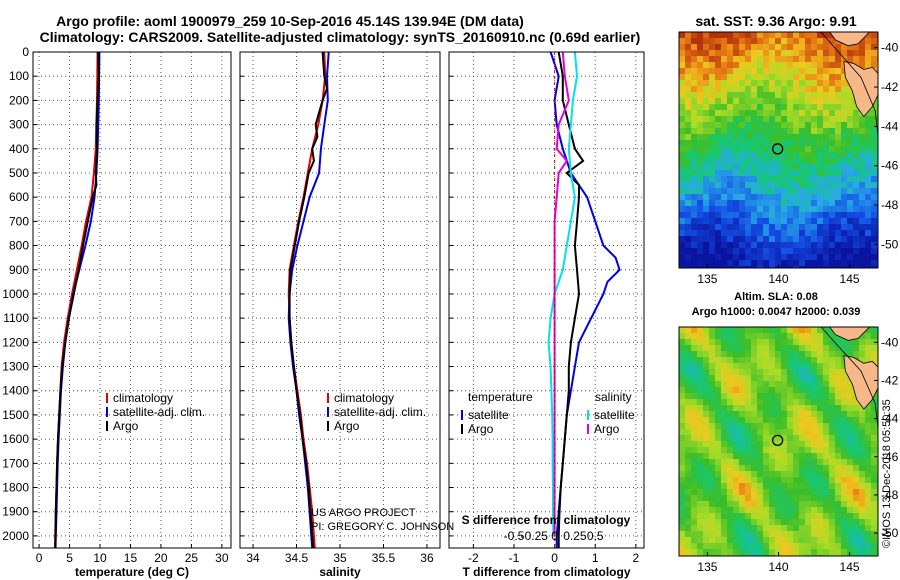 This screenshot has height=580, width=900. What do you see at coordinates (473, 558) in the screenshot?
I see `x-tick-label: -2` at bounding box center [473, 558].